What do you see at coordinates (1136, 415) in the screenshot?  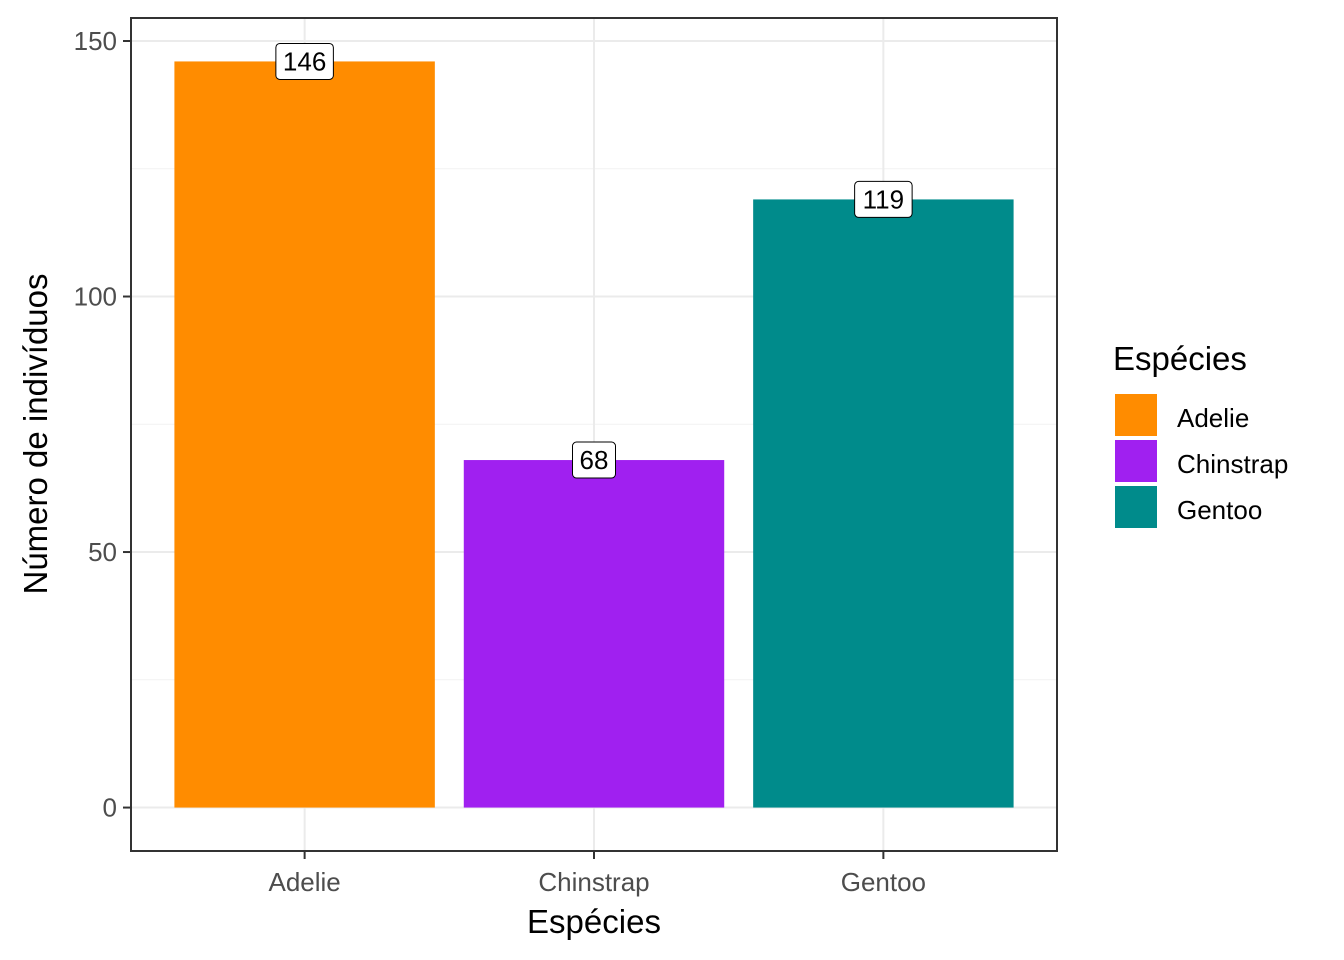 I see `legend-key-adelie` at bounding box center [1136, 415].